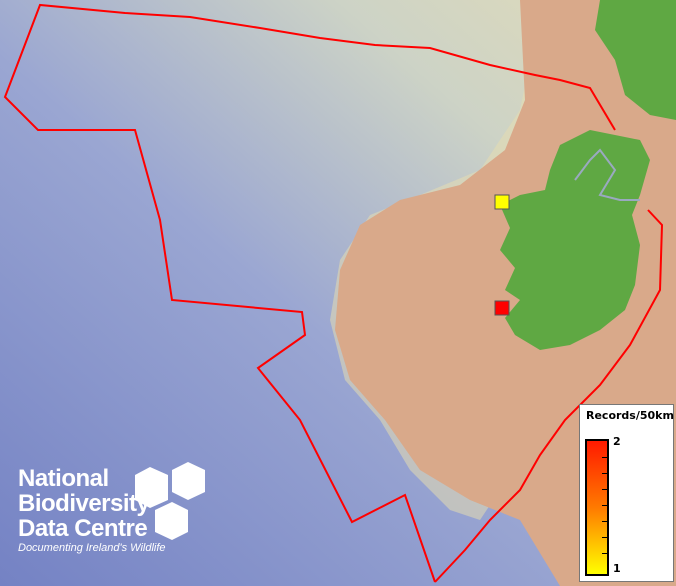 The width and height of the screenshot is (676, 586). Describe the element at coordinates (63, 478) in the screenshot. I see `logo-line-1: National` at that location.